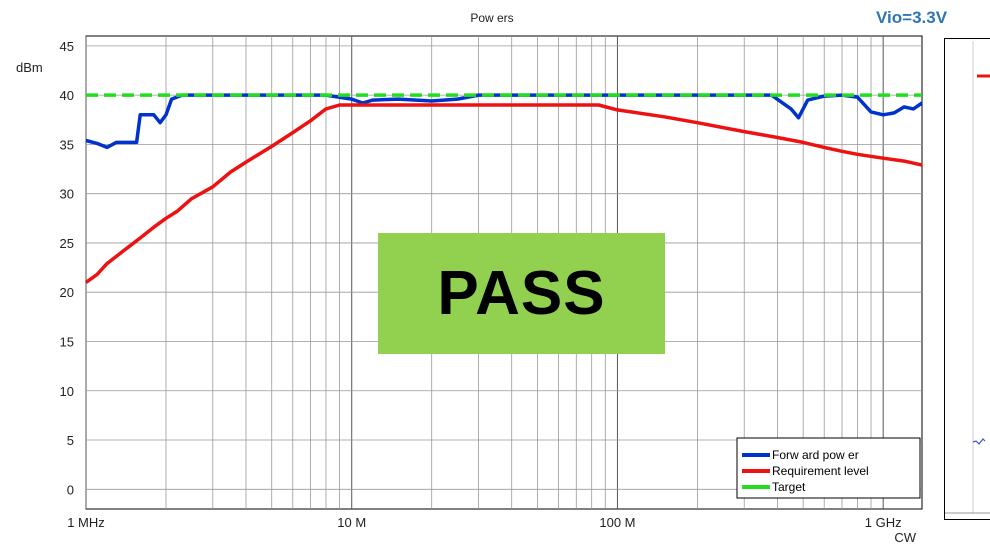 The width and height of the screenshot is (990, 549). I want to click on x-axis-label: CW, so click(905, 537).